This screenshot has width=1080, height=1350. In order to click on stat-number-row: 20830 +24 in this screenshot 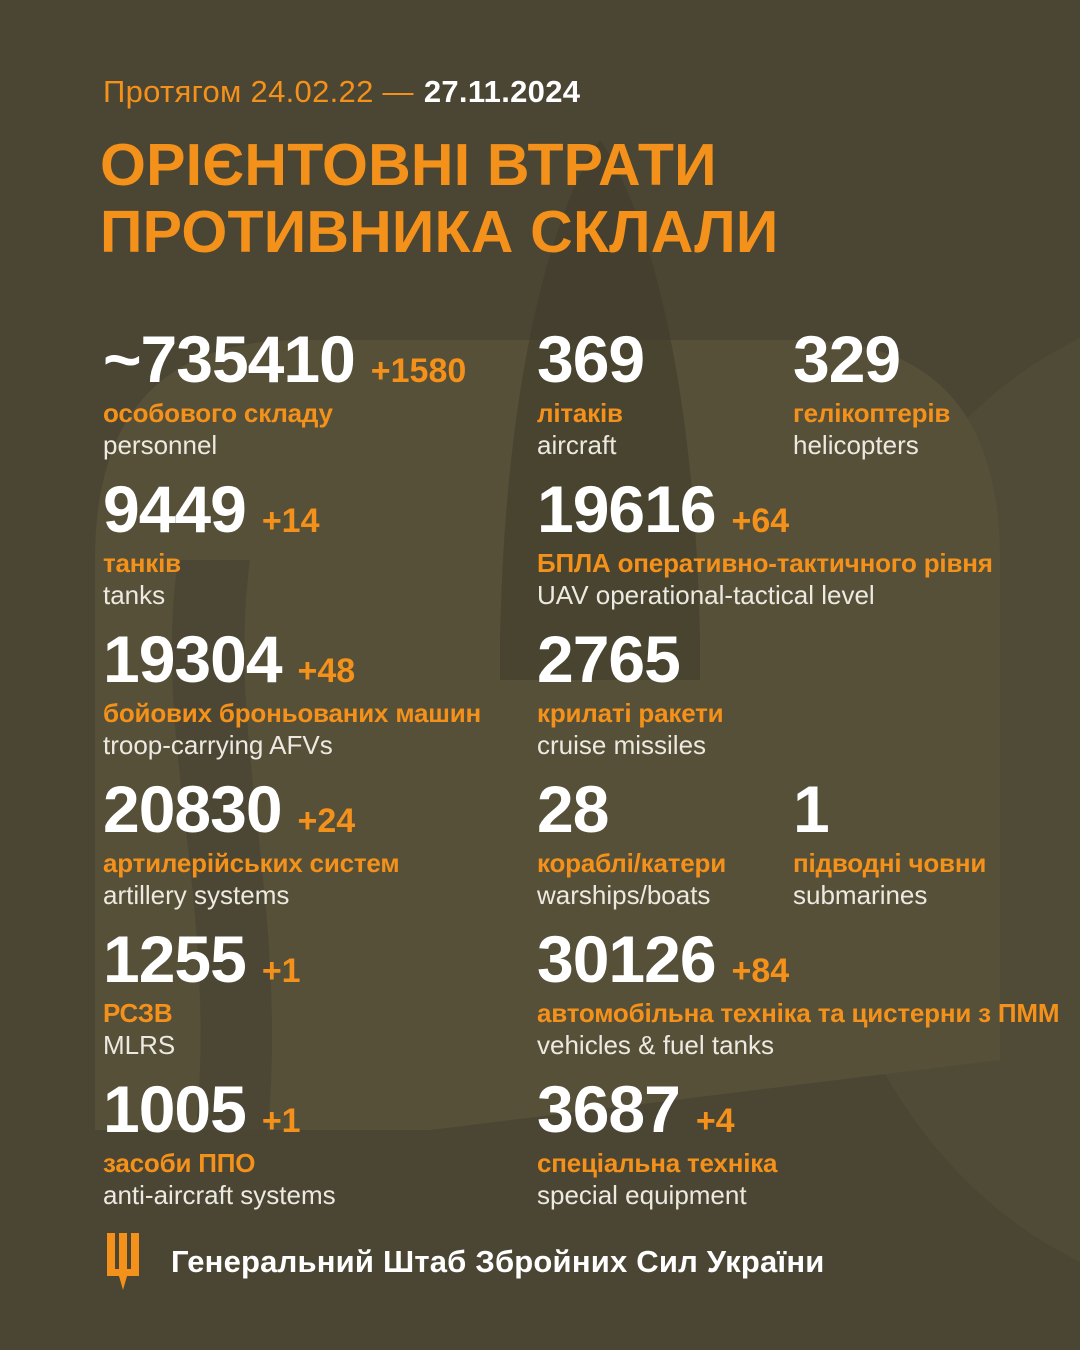, I will do `click(320, 809)`.